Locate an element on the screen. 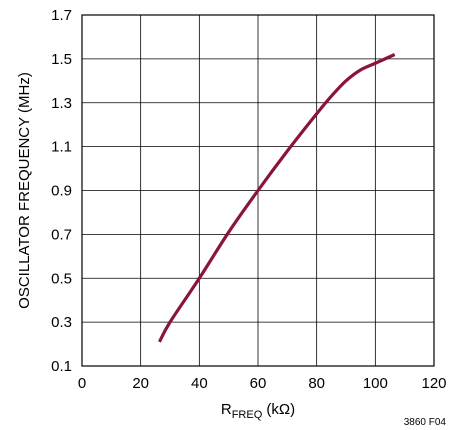  x-tick-label: 40 is located at coordinates (199, 383).